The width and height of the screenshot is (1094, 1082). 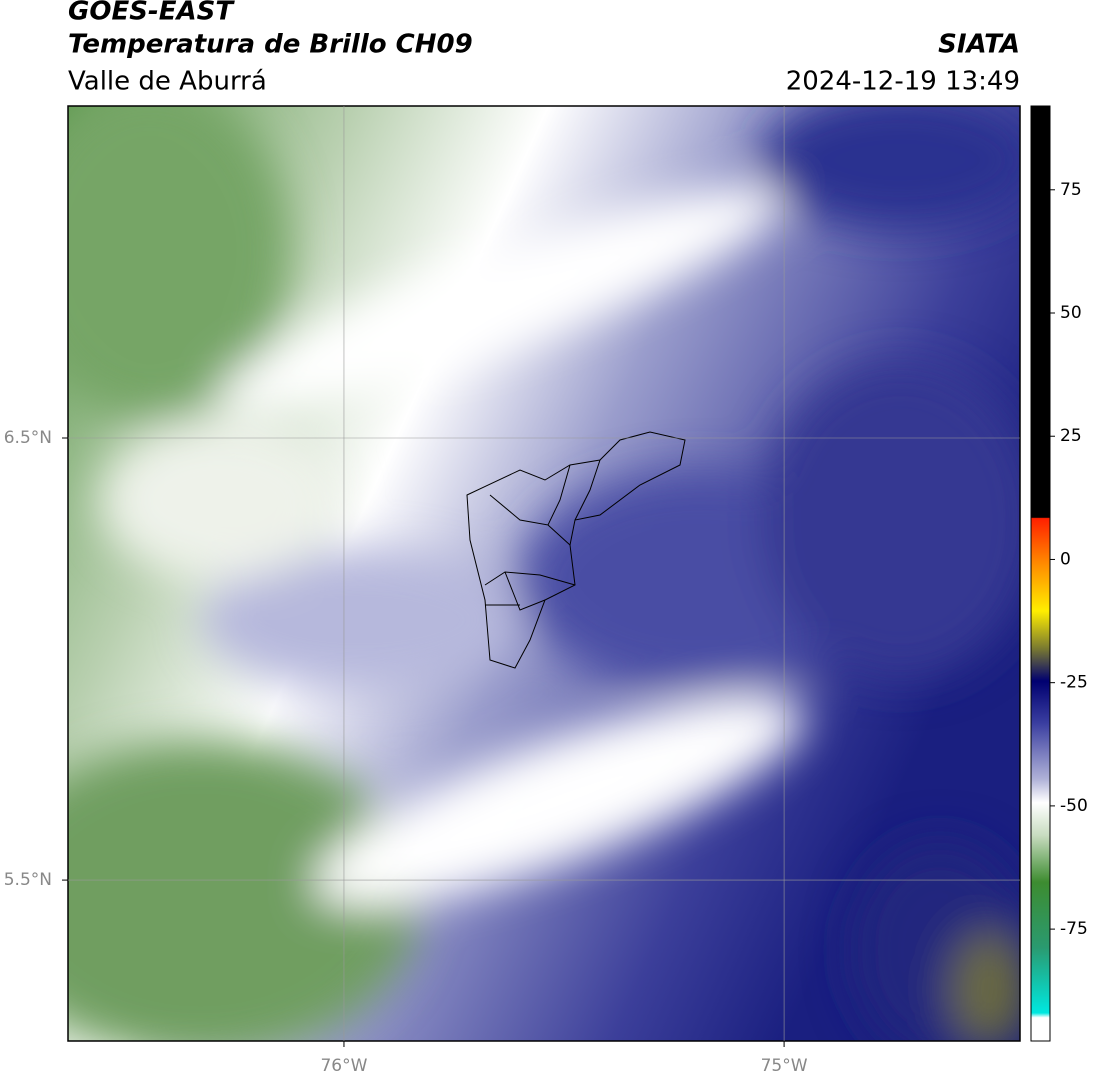 I want to click on colorbar-tick-label: 25, so click(x=1071, y=436).